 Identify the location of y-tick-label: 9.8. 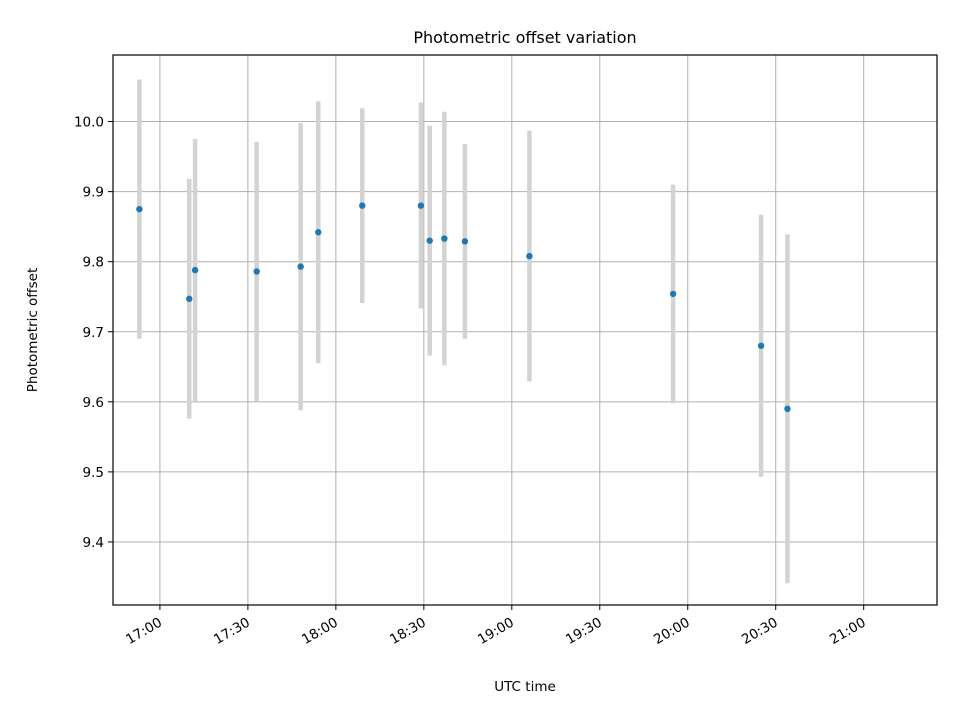
(93, 263).